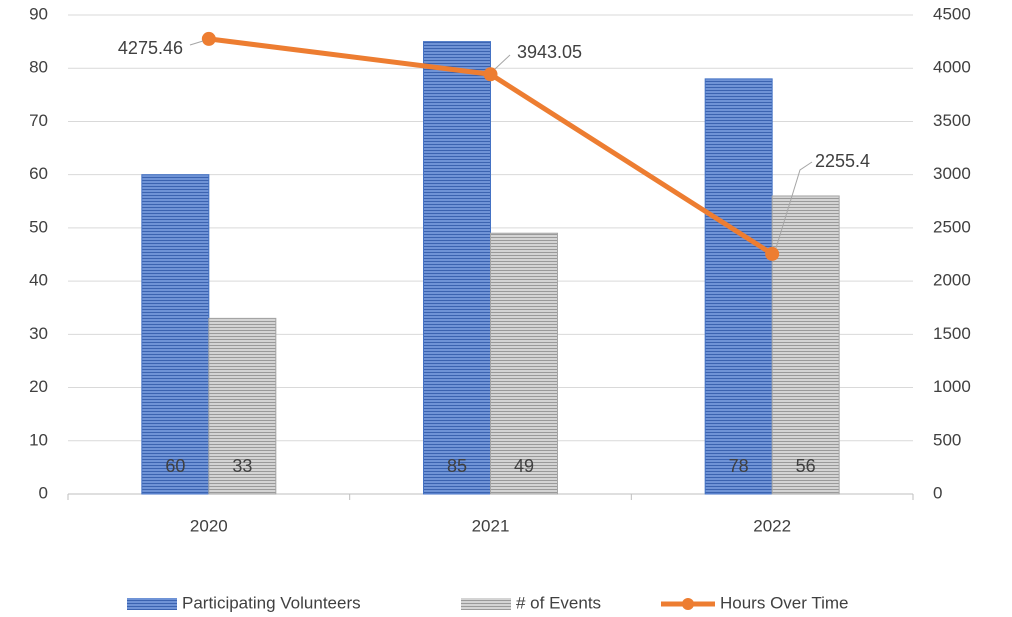 This screenshot has width=1012, height=617. Describe the element at coordinates (784, 602) in the screenshot. I see `legend-label: Hours Over Time` at that location.